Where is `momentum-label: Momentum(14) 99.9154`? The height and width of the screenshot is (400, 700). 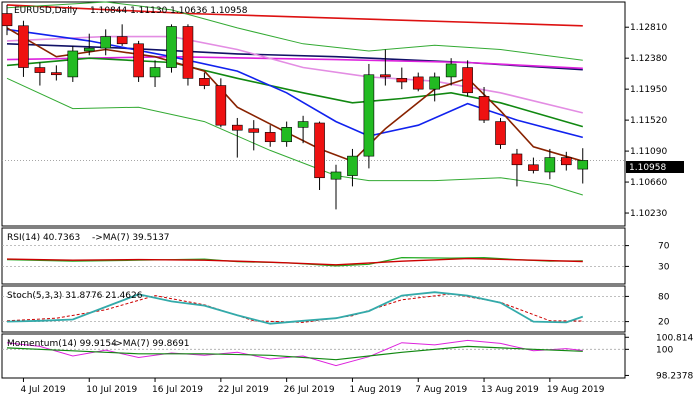
momentum-label: Momentum(14) 99.9154 is located at coordinates (62, 344).